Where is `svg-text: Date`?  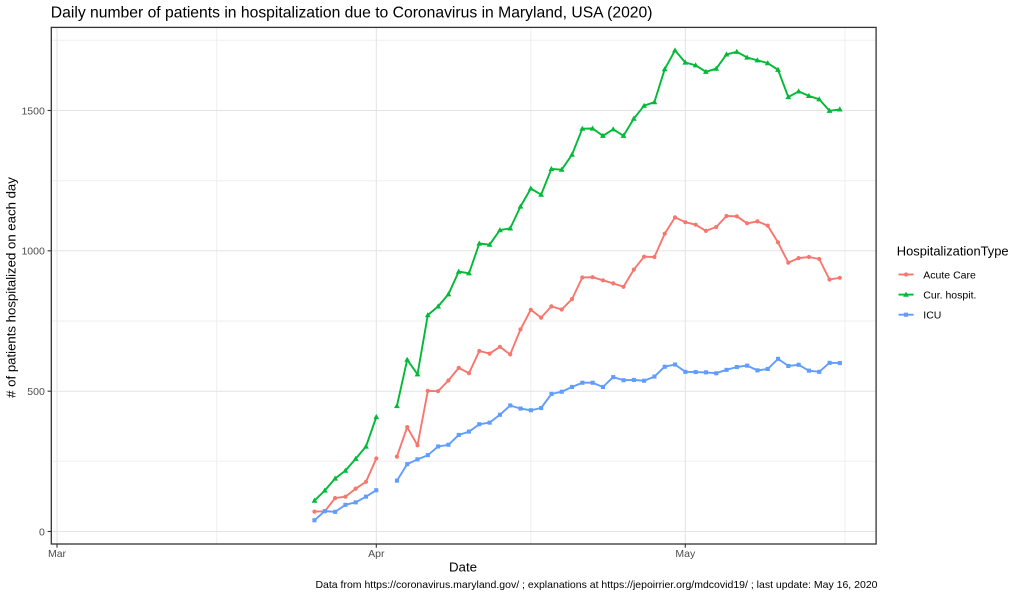
svg-text: Date is located at coordinates (463, 567).